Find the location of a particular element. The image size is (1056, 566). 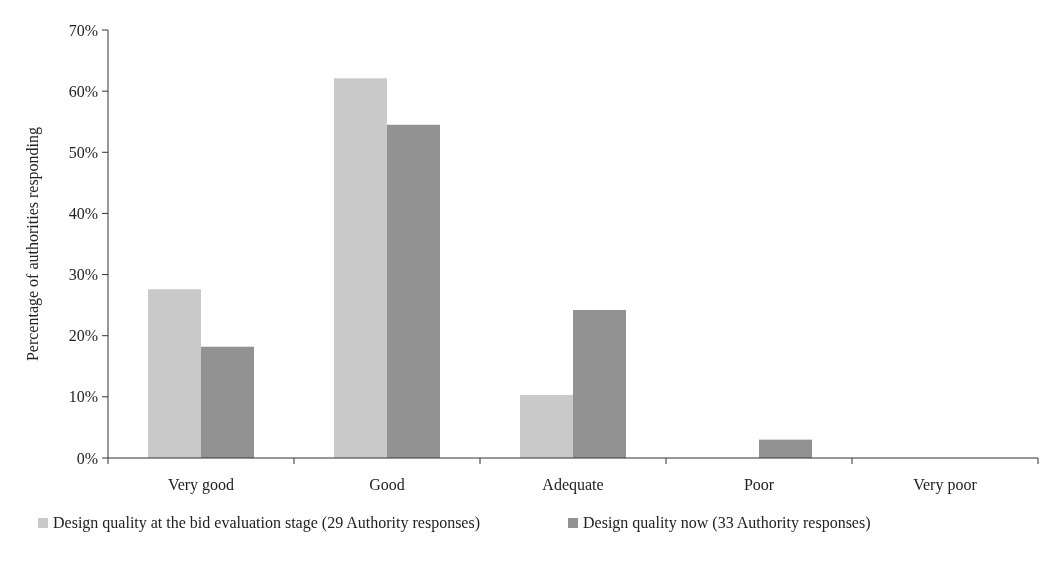

y-tick-label: 50% is located at coordinates (83, 152).